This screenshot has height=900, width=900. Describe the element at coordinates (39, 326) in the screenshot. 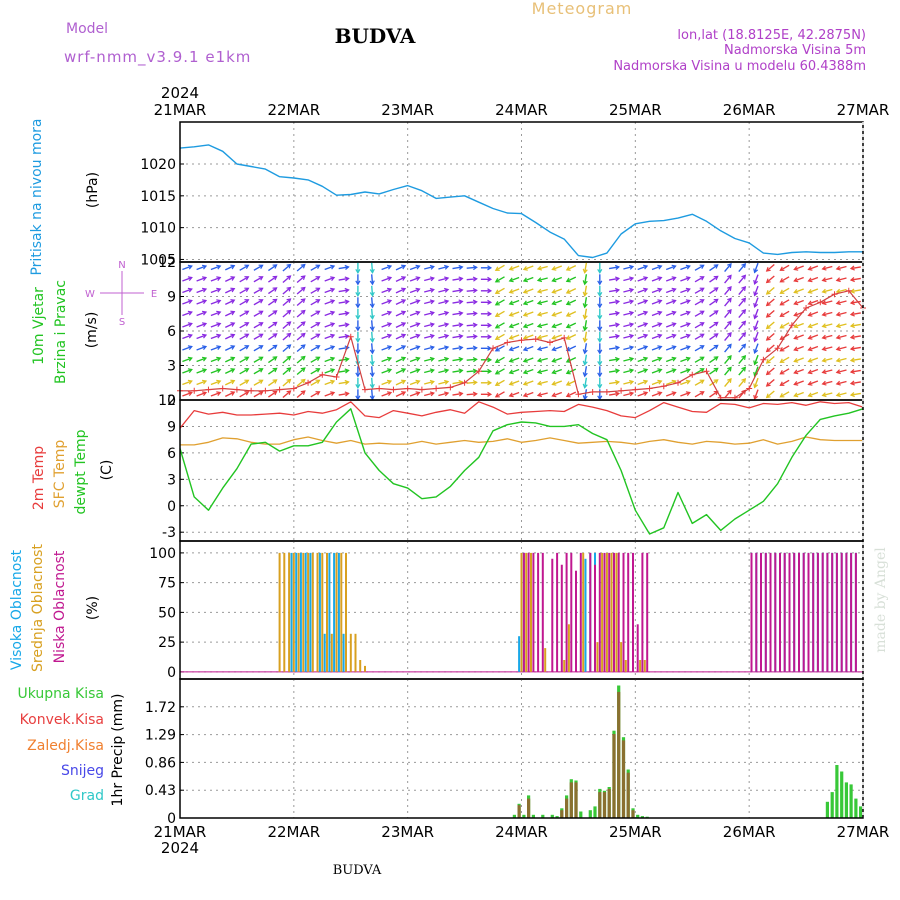

I see `wind-ylabel: 10m Vjetar` at that location.